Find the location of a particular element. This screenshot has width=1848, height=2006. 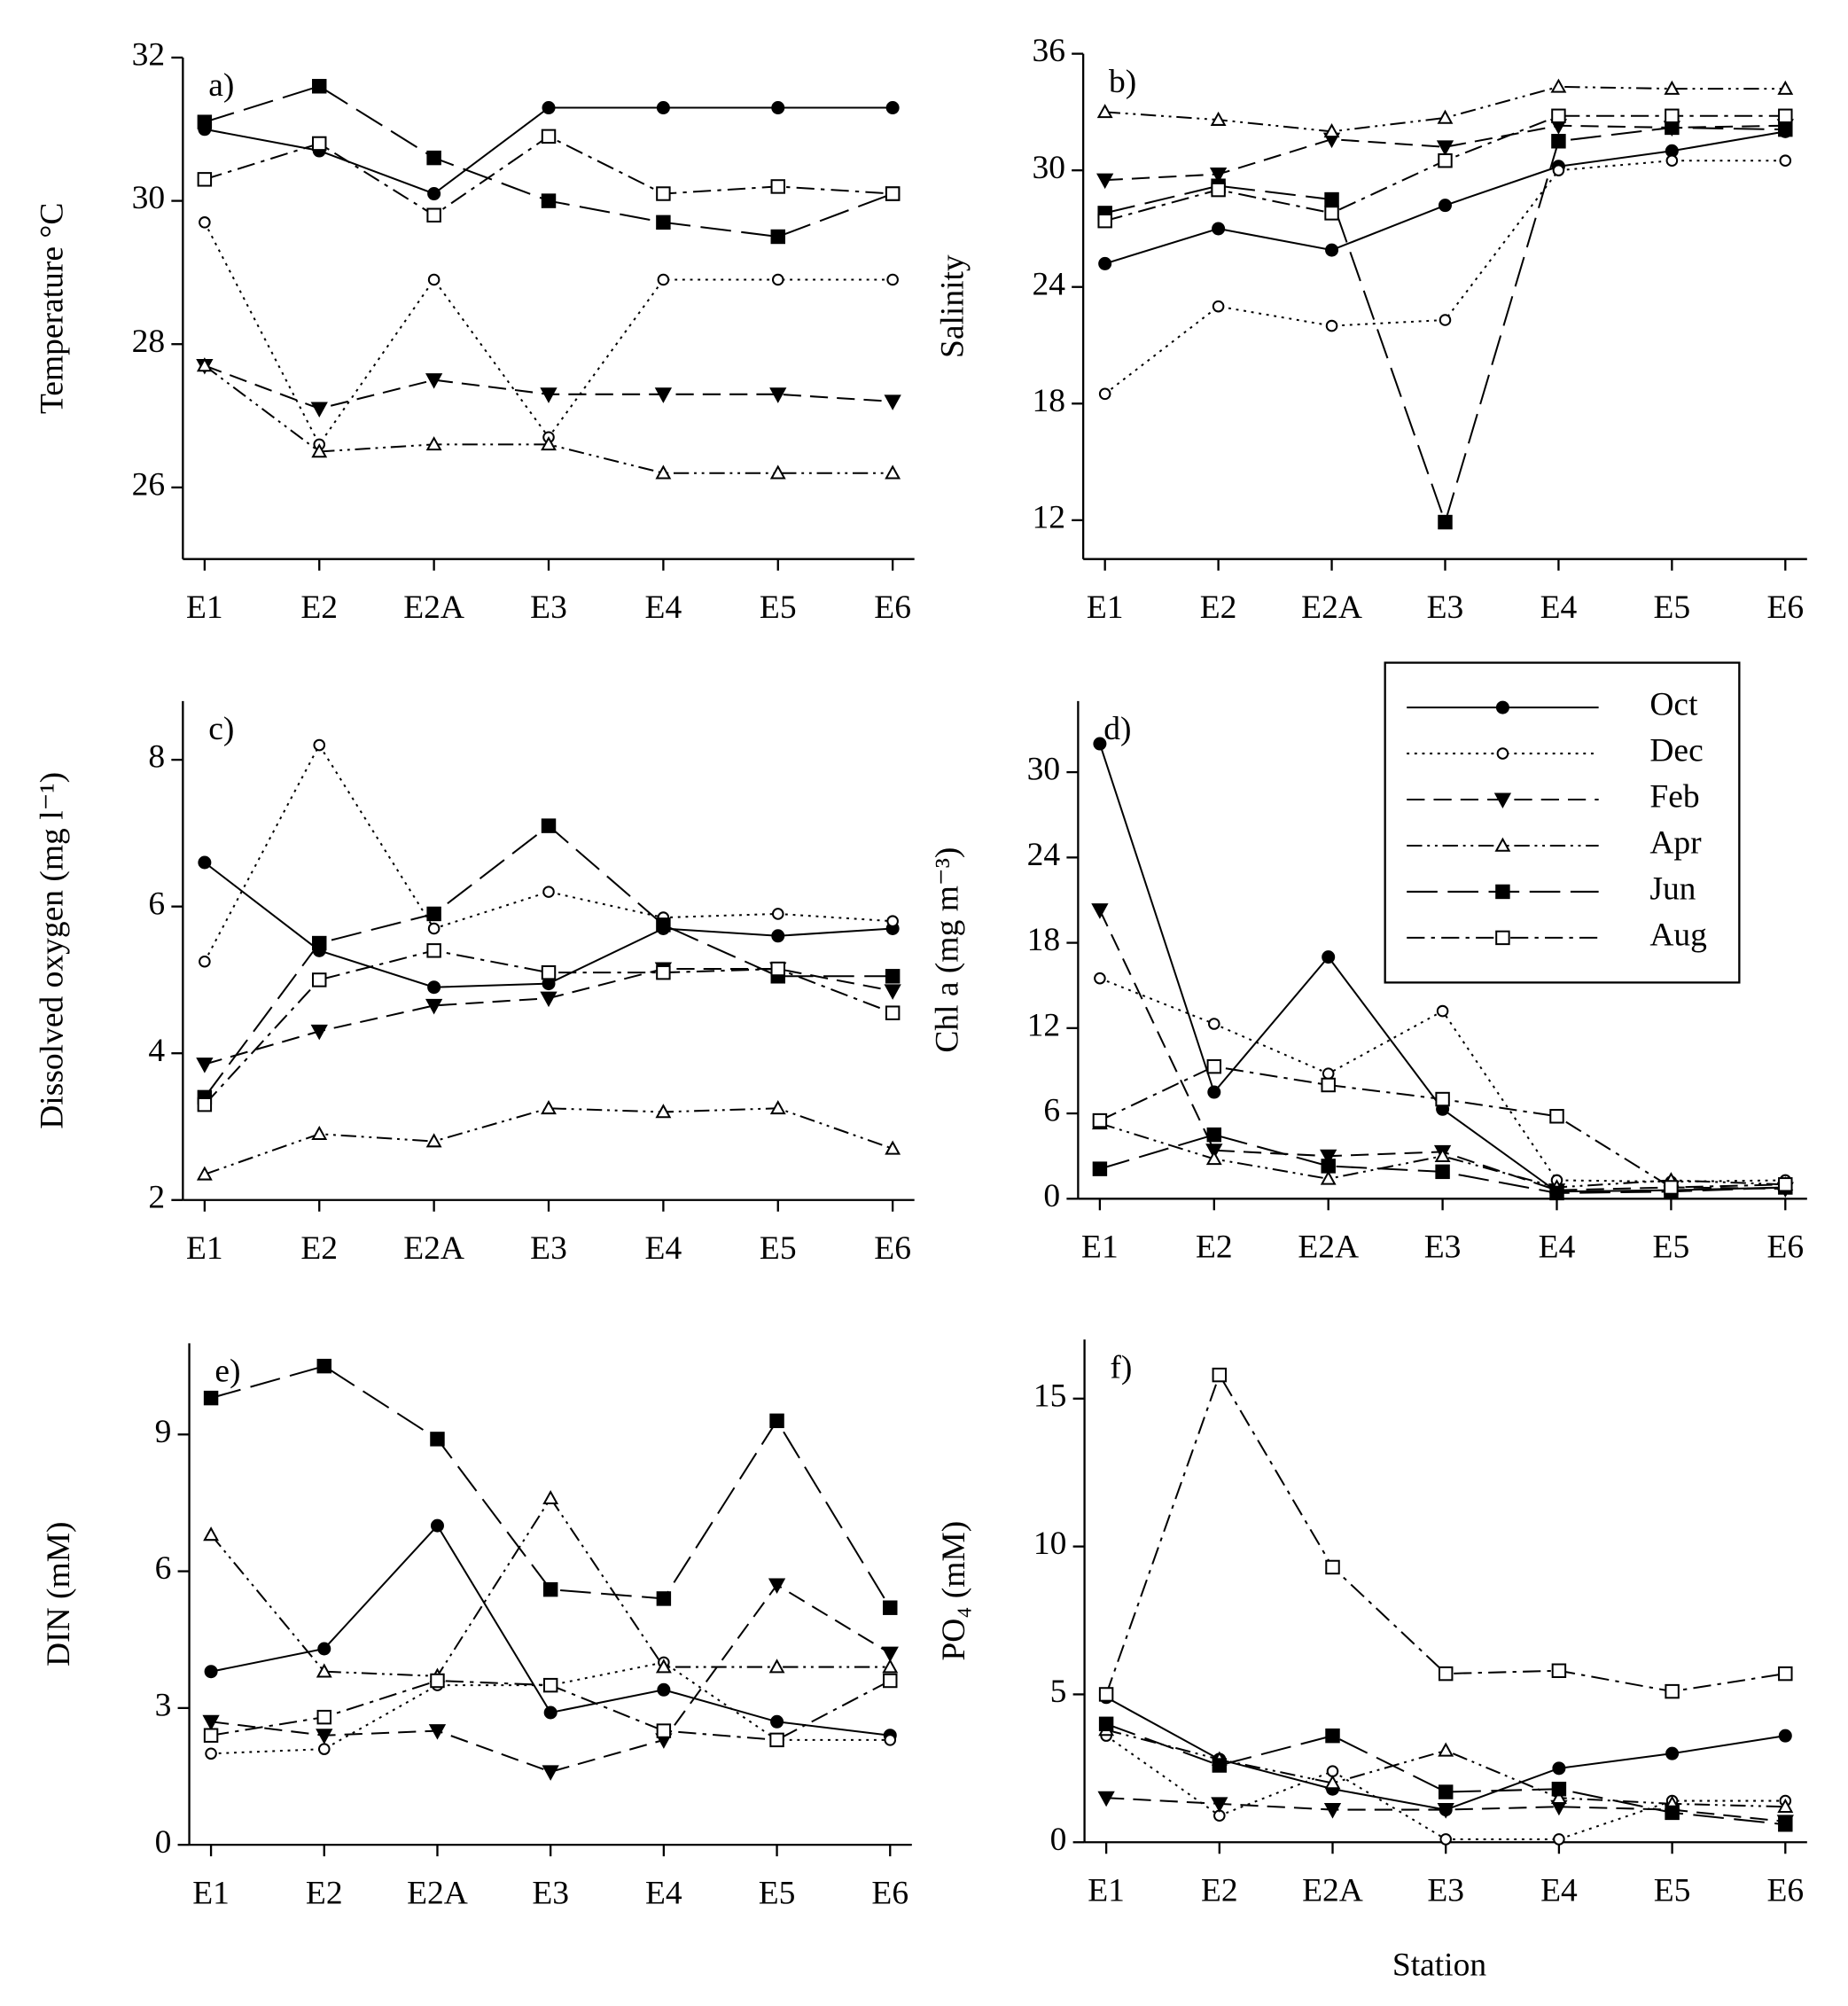

y-tick-label: 8 is located at coordinates (156, 757).